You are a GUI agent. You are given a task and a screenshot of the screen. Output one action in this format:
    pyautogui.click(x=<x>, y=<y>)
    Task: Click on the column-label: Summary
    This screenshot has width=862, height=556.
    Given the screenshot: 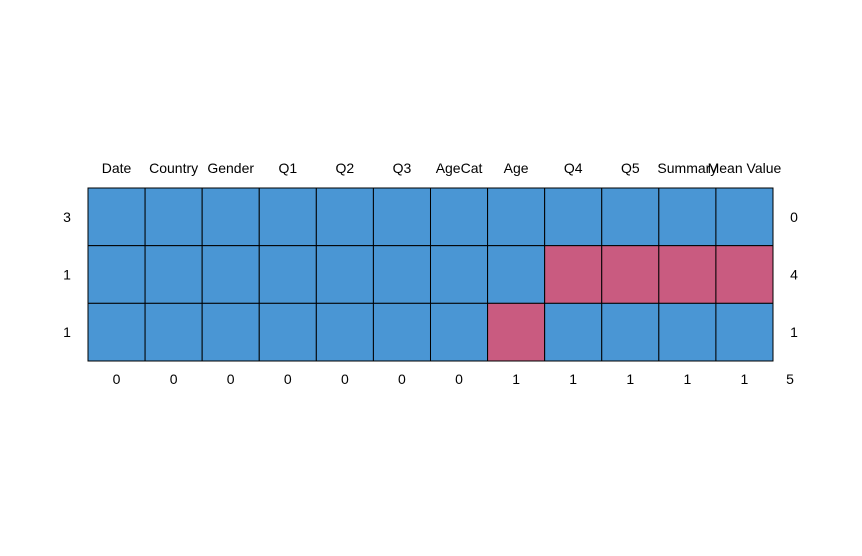 What is the action you would take?
    pyautogui.click(x=687, y=168)
    